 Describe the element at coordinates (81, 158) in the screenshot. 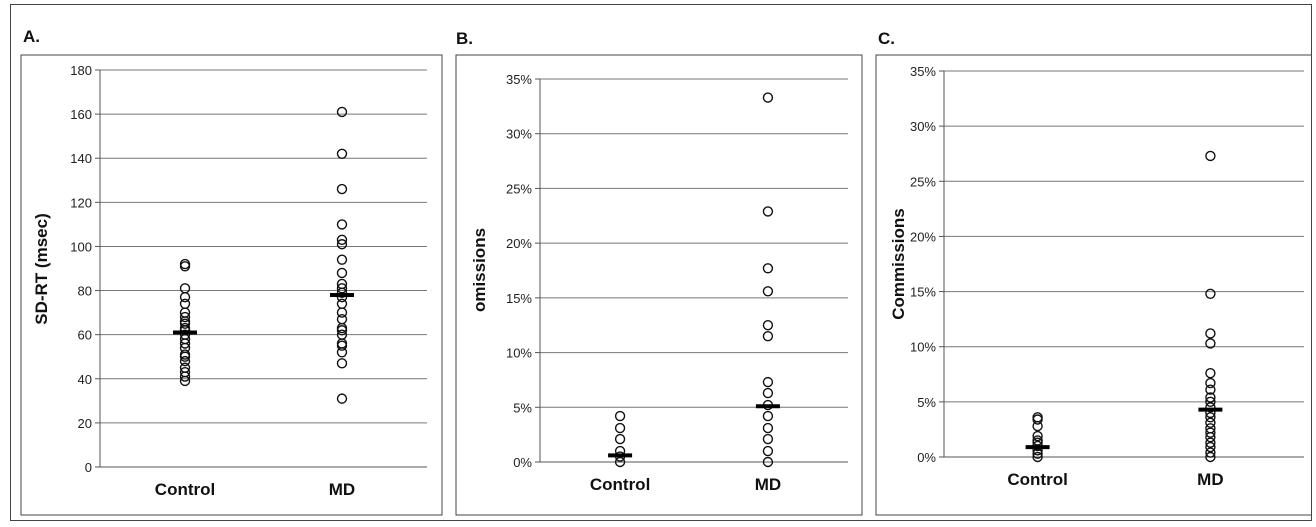

I see `y-tick-label: 140` at that location.